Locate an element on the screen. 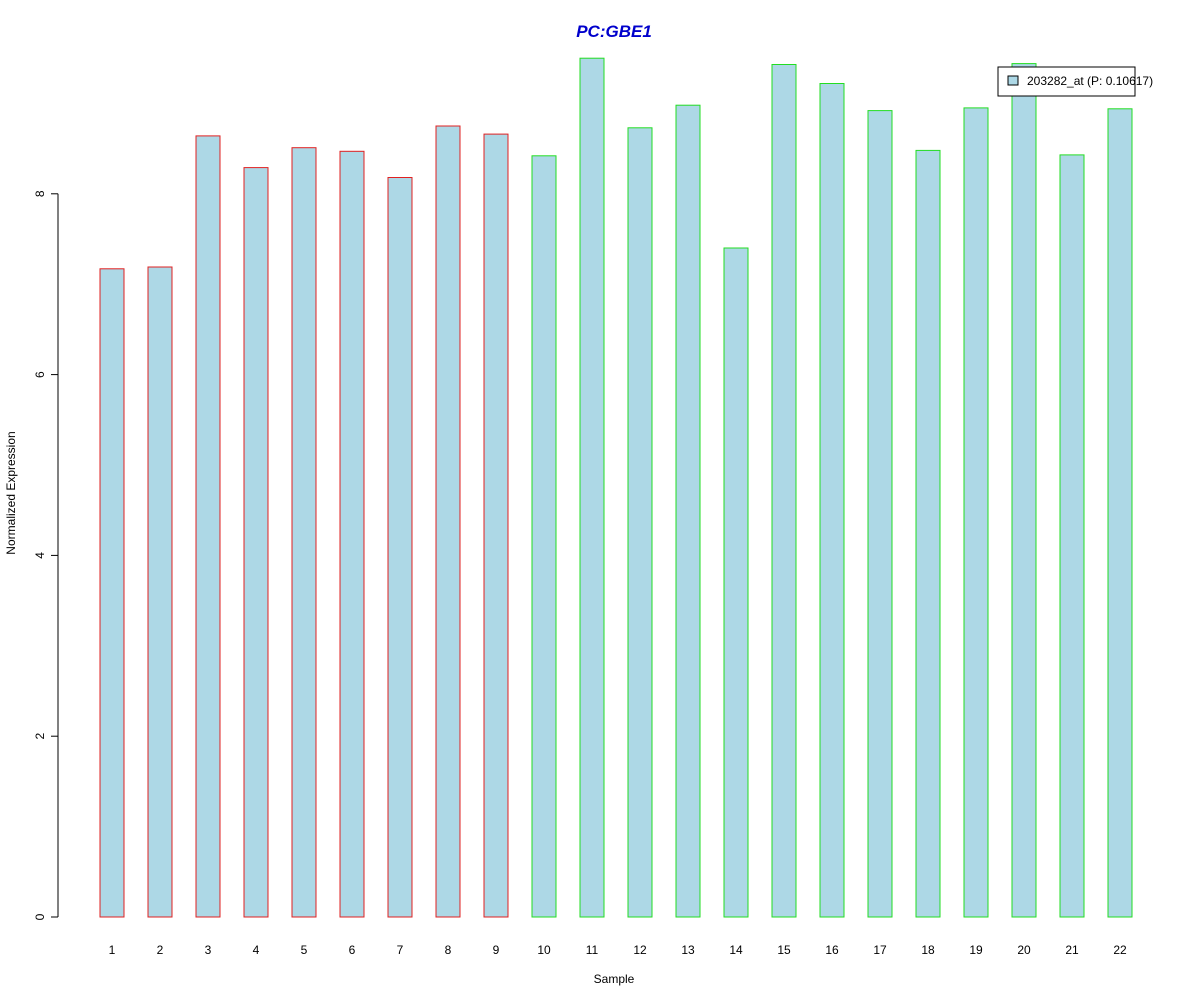 This screenshot has height=1005, width=1200. x-tick-label: 9 is located at coordinates (496, 950).